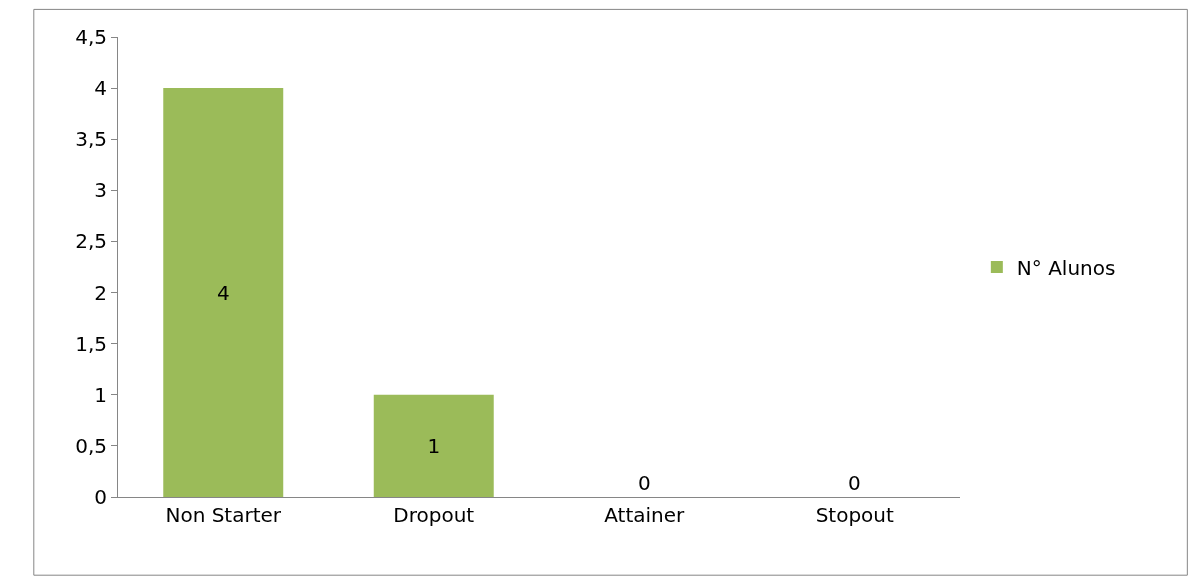 This screenshot has height=579, width=1200. Describe the element at coordinates (91, 241) in the screenshot. I see `y-tick-label: 2,5` at that location.